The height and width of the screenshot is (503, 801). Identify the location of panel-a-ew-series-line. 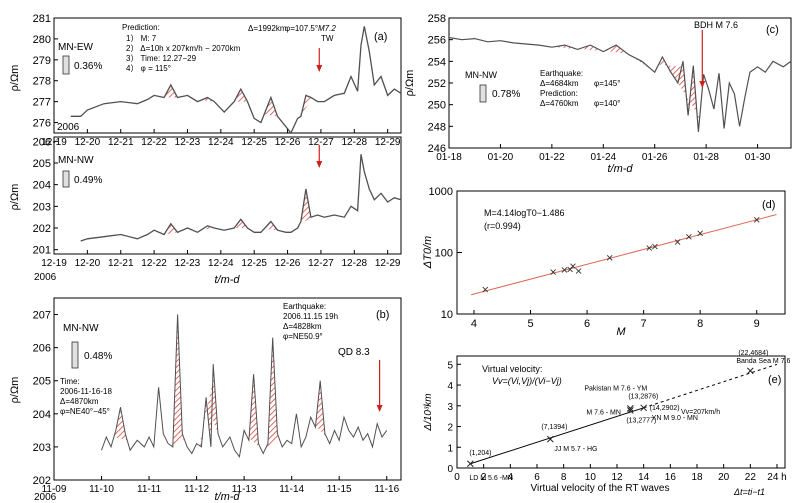
(236, 80).